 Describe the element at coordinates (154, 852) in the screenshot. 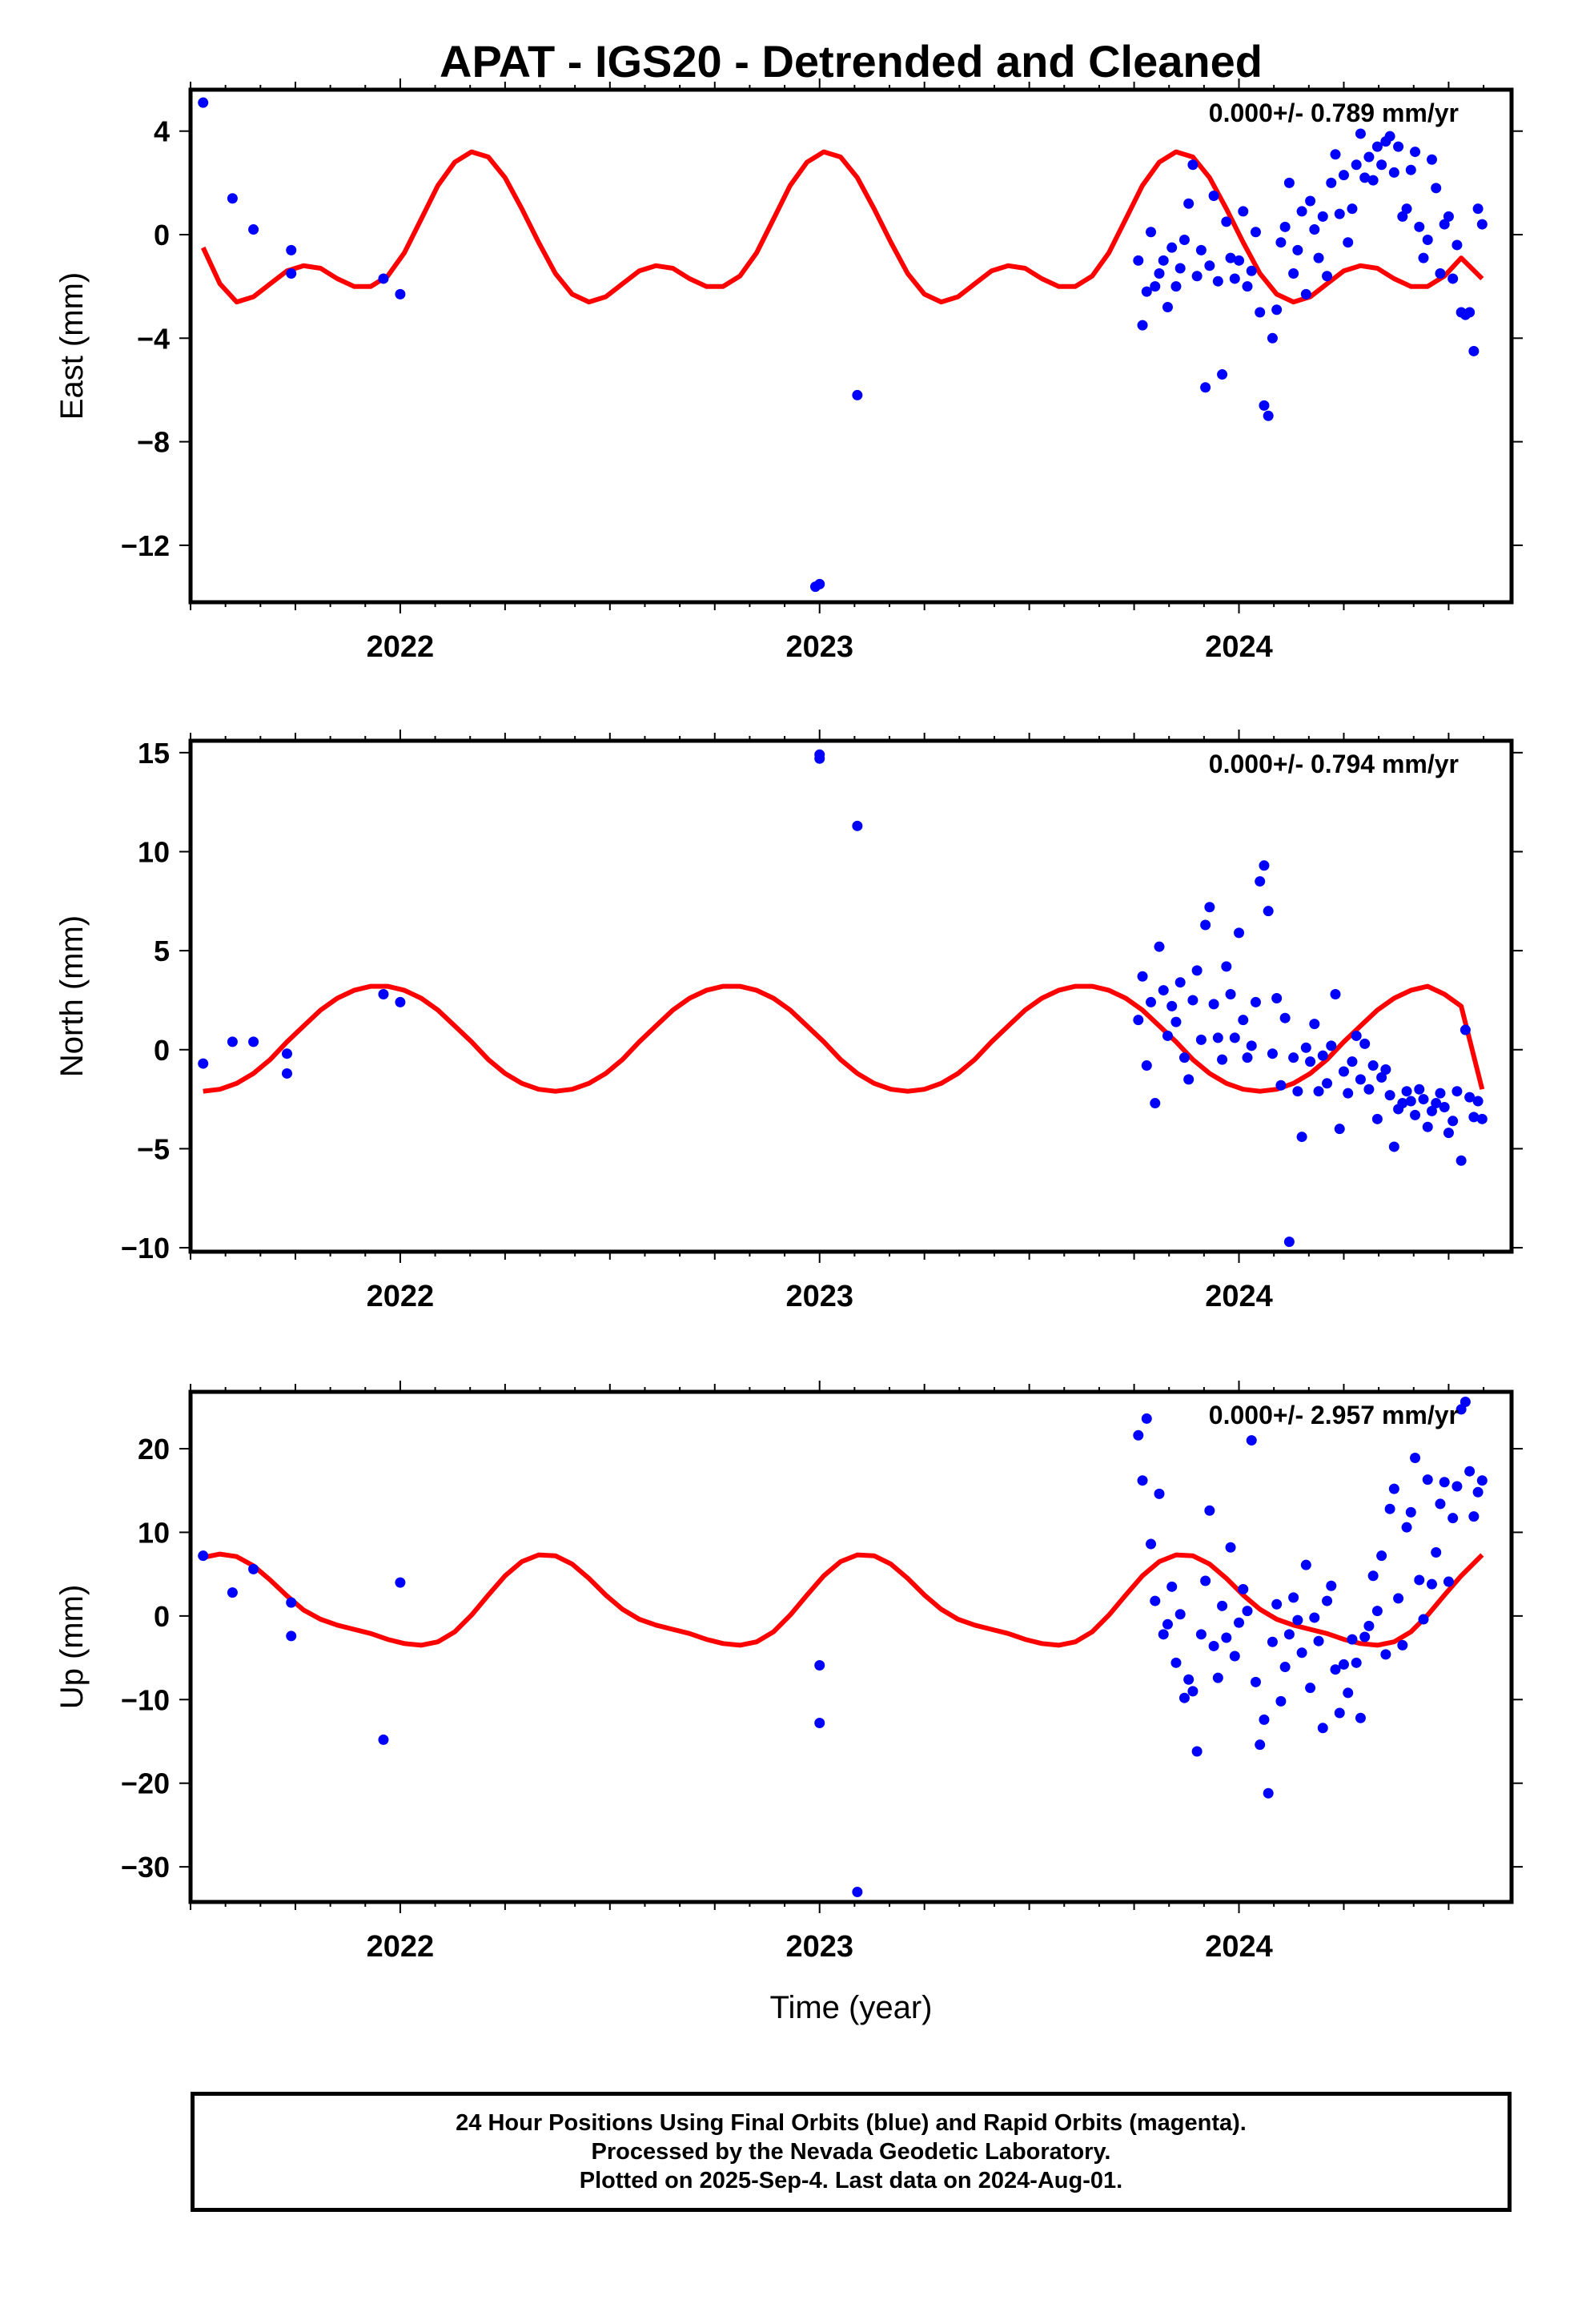

I see `y-tick-label: 10` at that location.